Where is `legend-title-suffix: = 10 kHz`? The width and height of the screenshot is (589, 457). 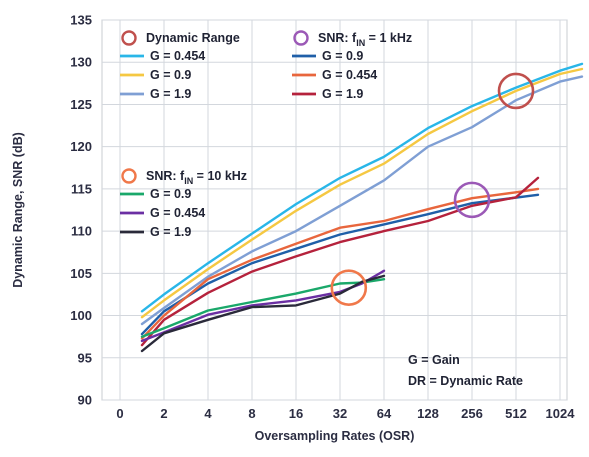
legend-title-suffix: = 10 kHz is located at coordinates (220, 176).